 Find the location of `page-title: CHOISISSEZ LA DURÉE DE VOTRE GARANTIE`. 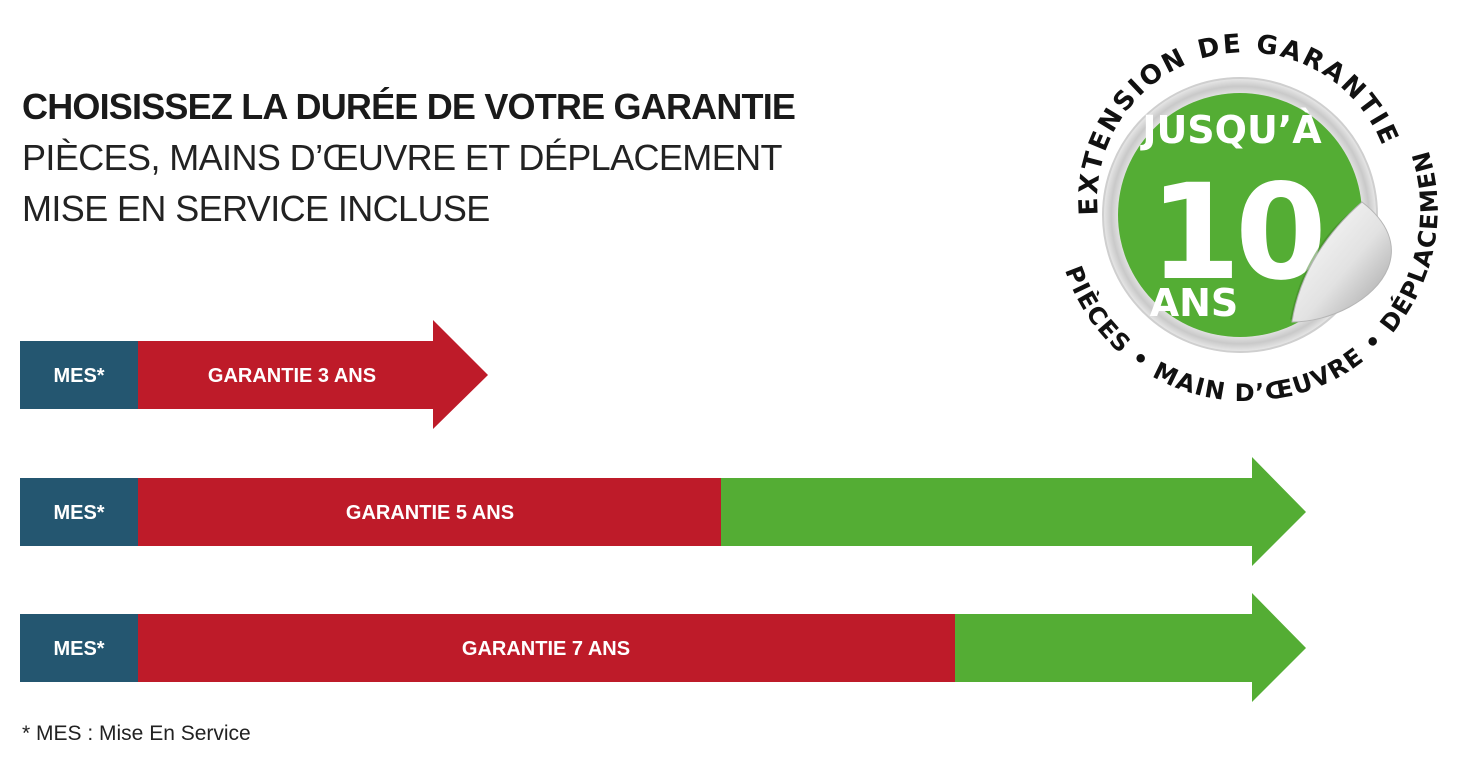

page-title: CHOISISSEZ LA DURÉE DE VOTRE GARANTIE is located at coordinates (409, 106).